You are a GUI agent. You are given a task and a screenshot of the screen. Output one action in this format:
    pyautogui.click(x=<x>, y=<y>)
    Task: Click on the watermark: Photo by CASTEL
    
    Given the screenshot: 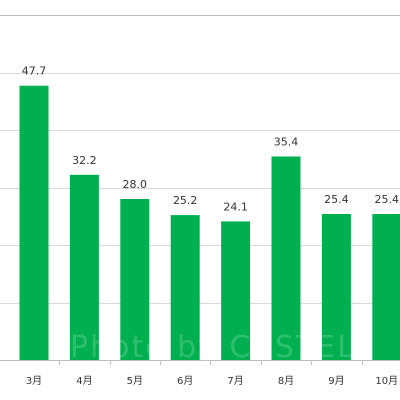 What is the action you would take?
    pyautogui.click(x=213, y=347)
    